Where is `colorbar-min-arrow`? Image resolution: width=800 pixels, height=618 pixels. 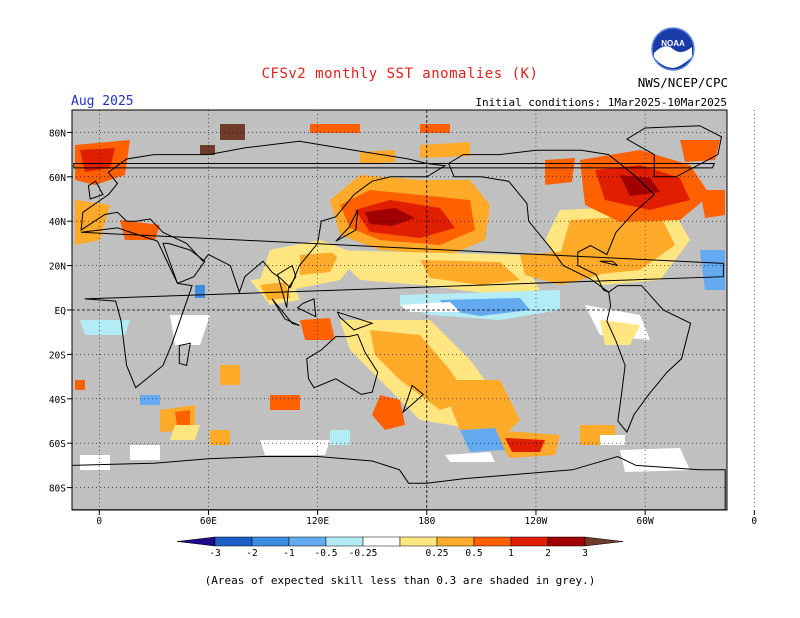 colorbar-min-arrow is located at coordinates (196, 541).